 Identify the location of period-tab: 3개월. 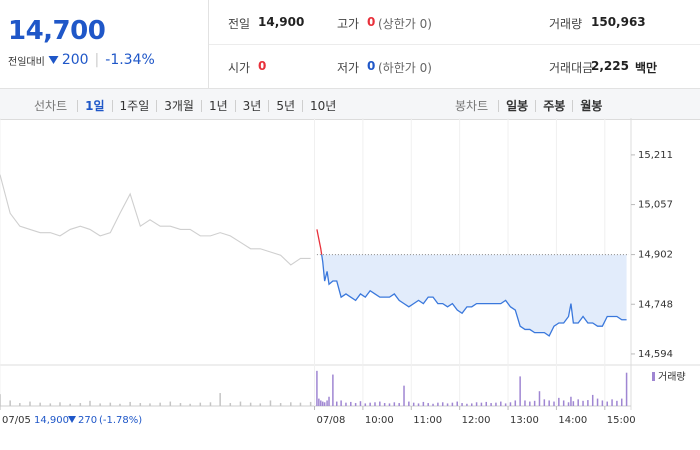
(178, 105).